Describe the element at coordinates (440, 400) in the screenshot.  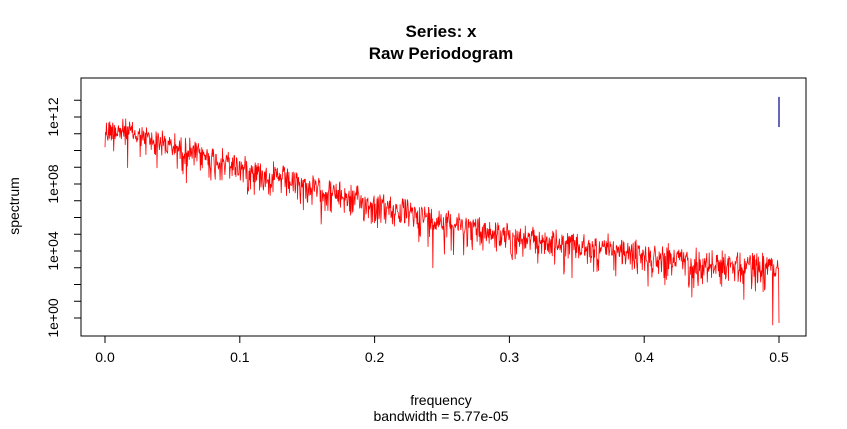
I see `x-axis-label: frequency` at that location.